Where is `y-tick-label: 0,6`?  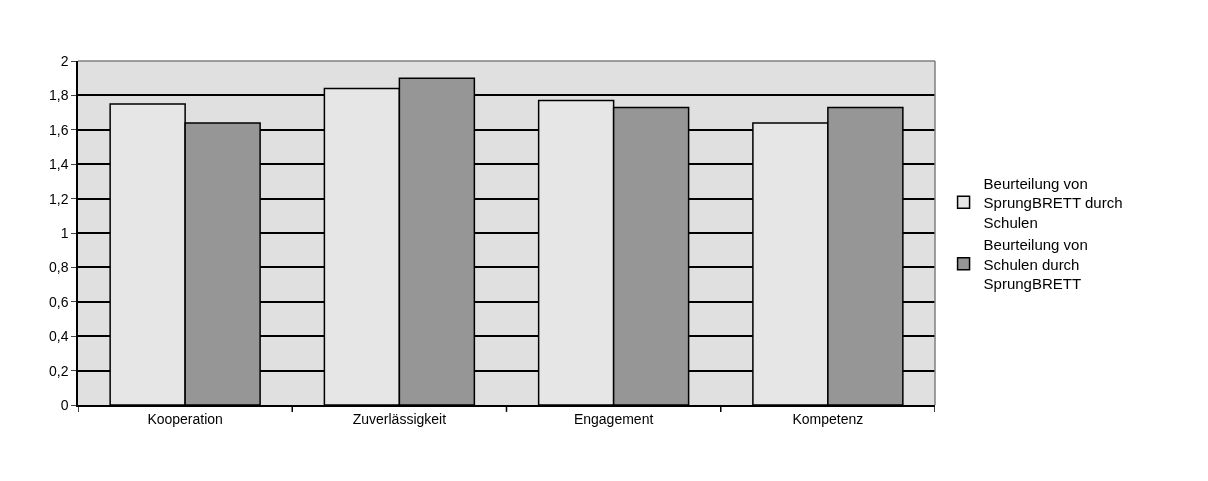 y-tick-label: 0,6 is located at coordinates (58, 301).